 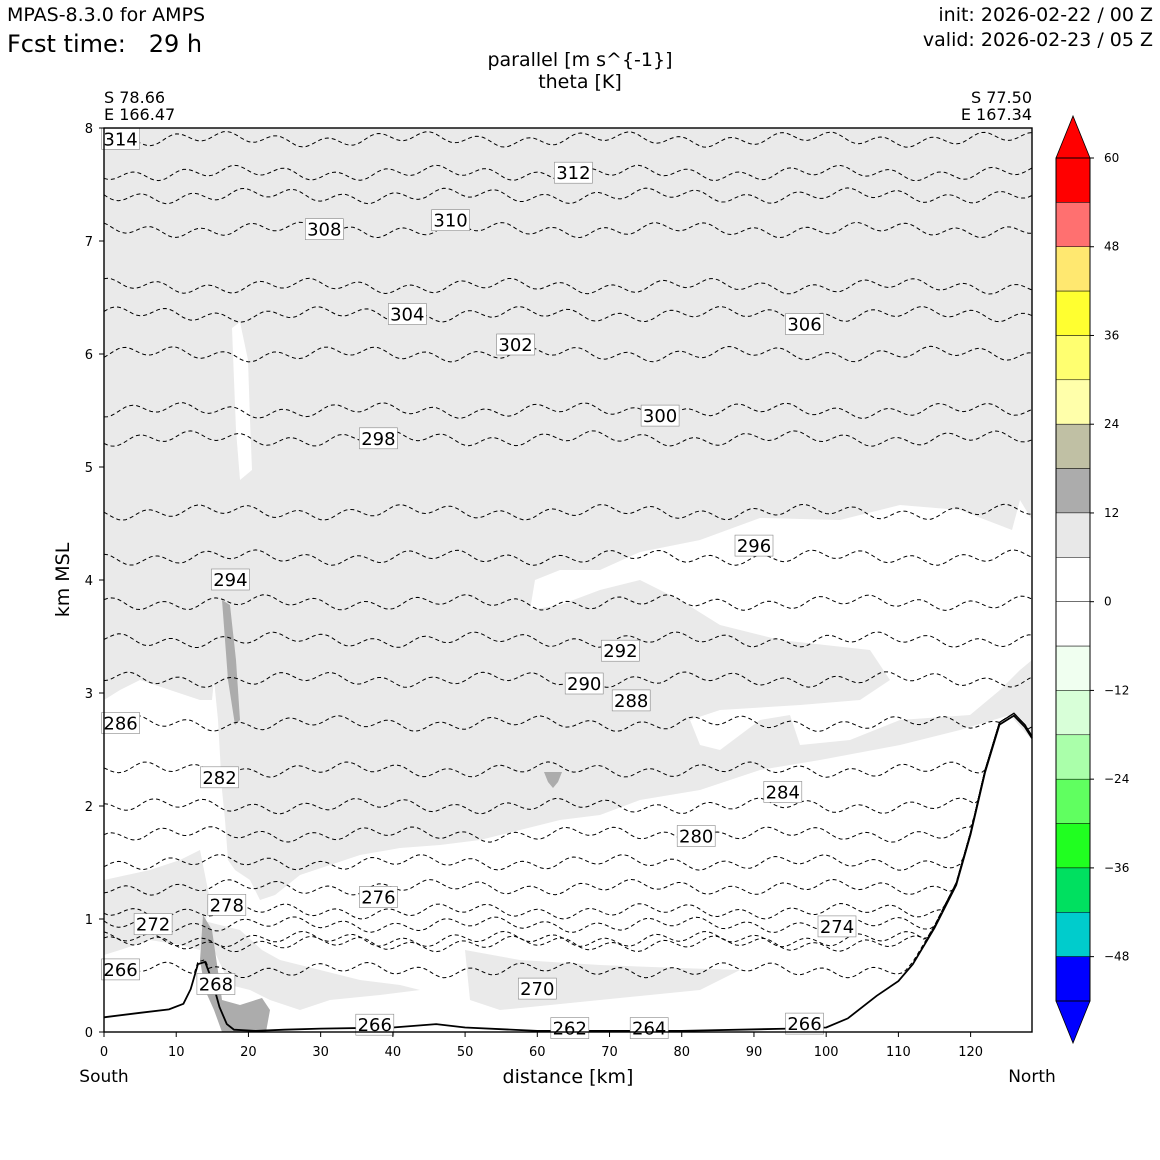 I want to click on x-tick-label: 0, so click(x=104, y=1052).